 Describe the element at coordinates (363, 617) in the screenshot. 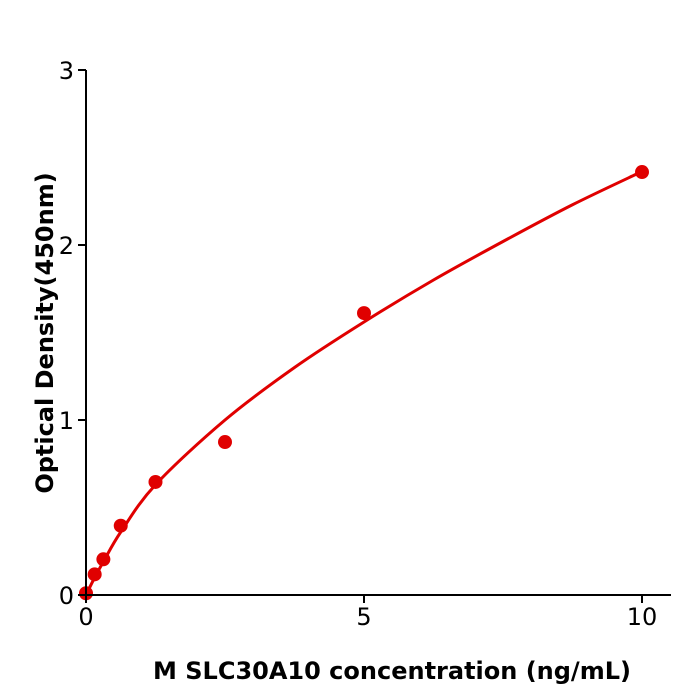

I see `x-tick-label: 5` at that location.